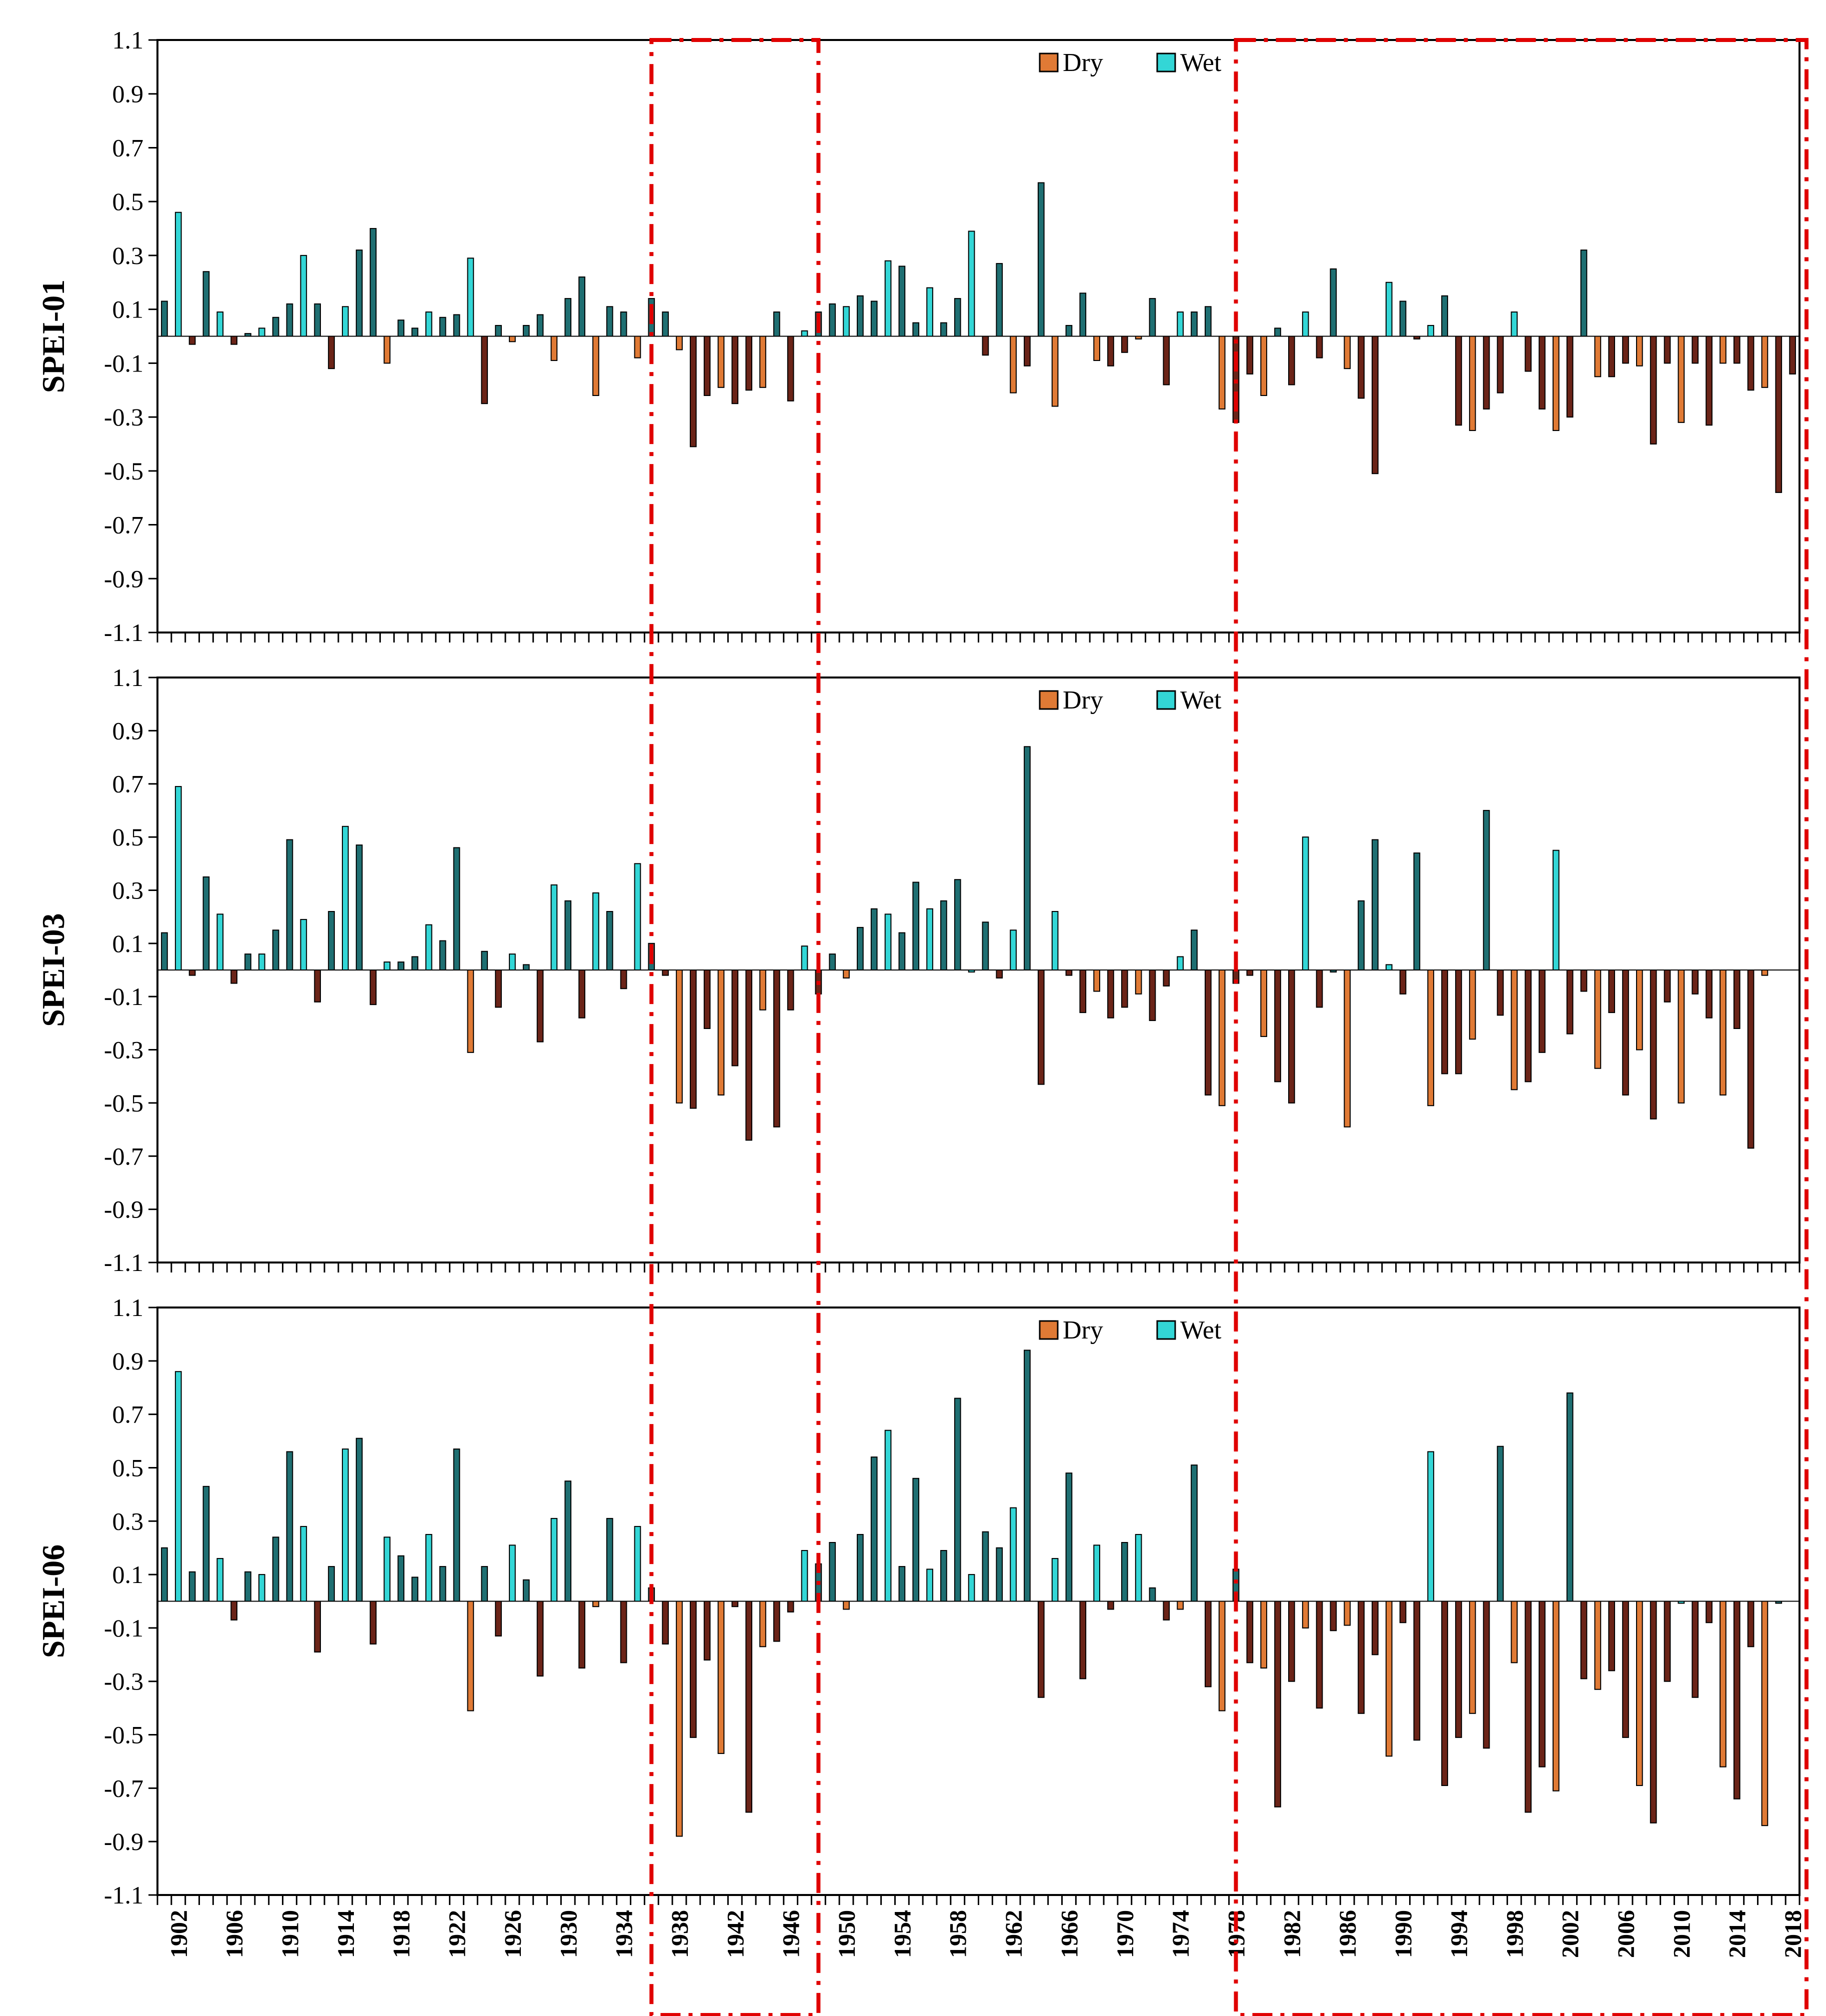 The width and height of the screenshot is (1826, 2016). I want to click on y-tick-label: 1.1, so click(128, 40).